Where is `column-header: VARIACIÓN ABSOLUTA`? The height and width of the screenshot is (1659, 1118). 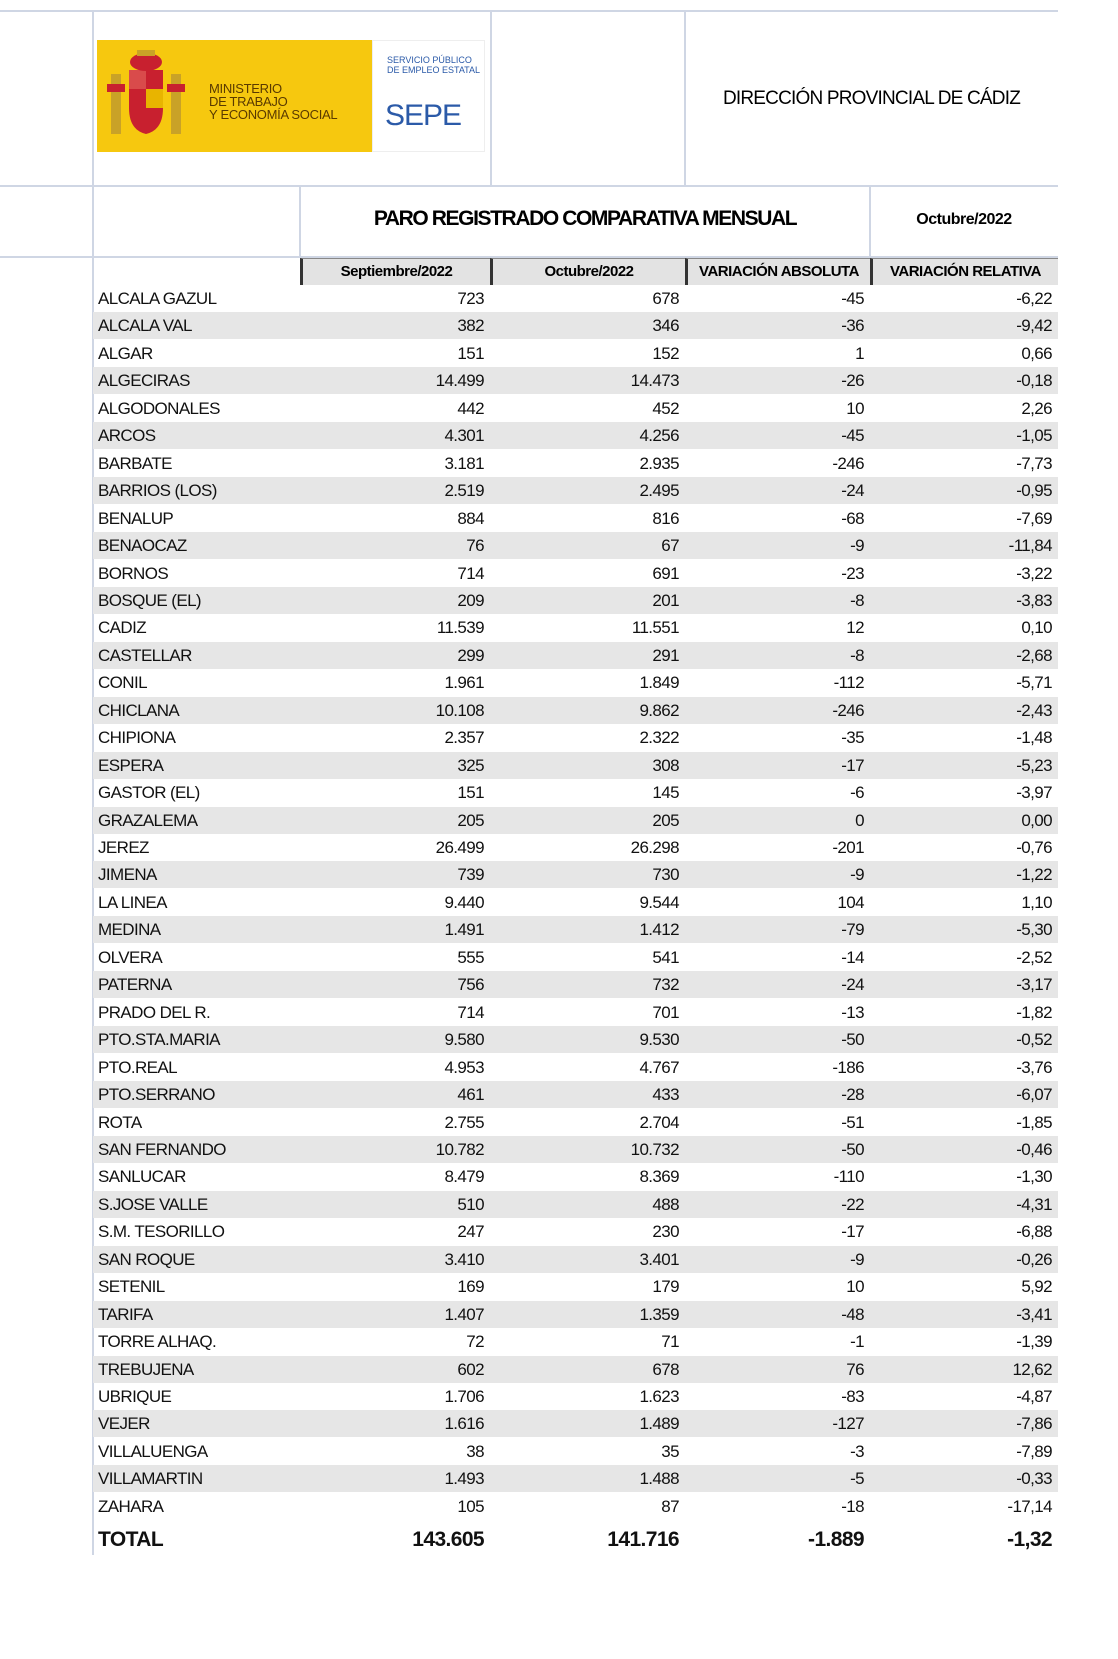 column-header: VARIACIÓN ABSOLUTA is located at coordinates (777, 271).